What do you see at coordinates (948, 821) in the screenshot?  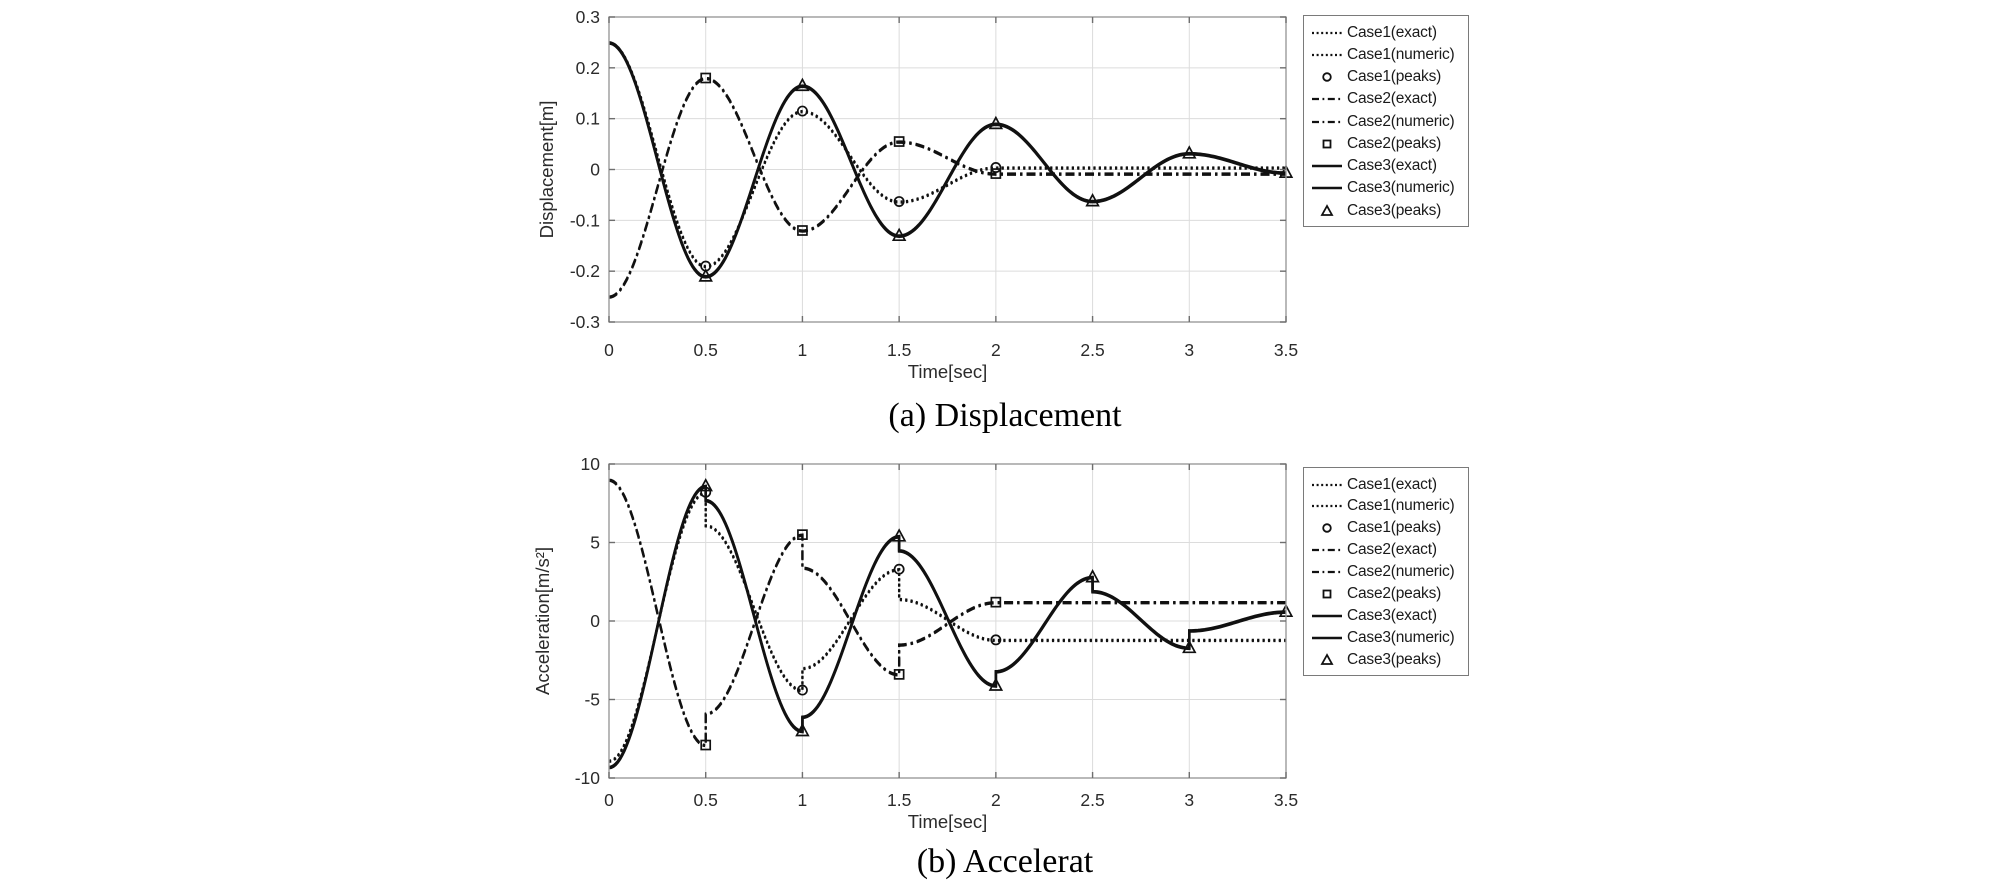 I see `x-axis-title: Time[sec]` at bounding box center [948, 821].